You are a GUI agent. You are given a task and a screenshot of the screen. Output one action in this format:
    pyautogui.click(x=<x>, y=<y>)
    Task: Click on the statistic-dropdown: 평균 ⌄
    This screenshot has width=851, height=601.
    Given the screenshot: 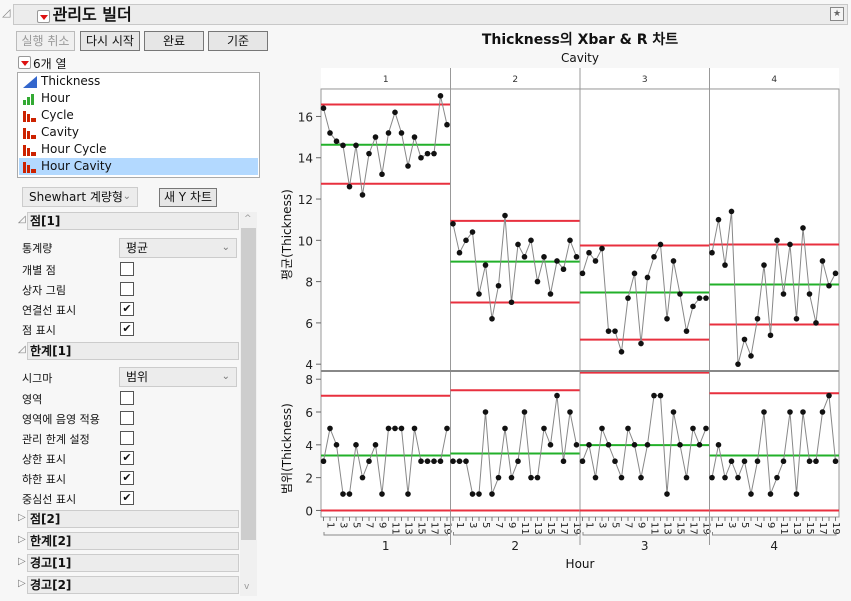 What is the action you would take?
    pyautogui.click(x=178, y=248)
    